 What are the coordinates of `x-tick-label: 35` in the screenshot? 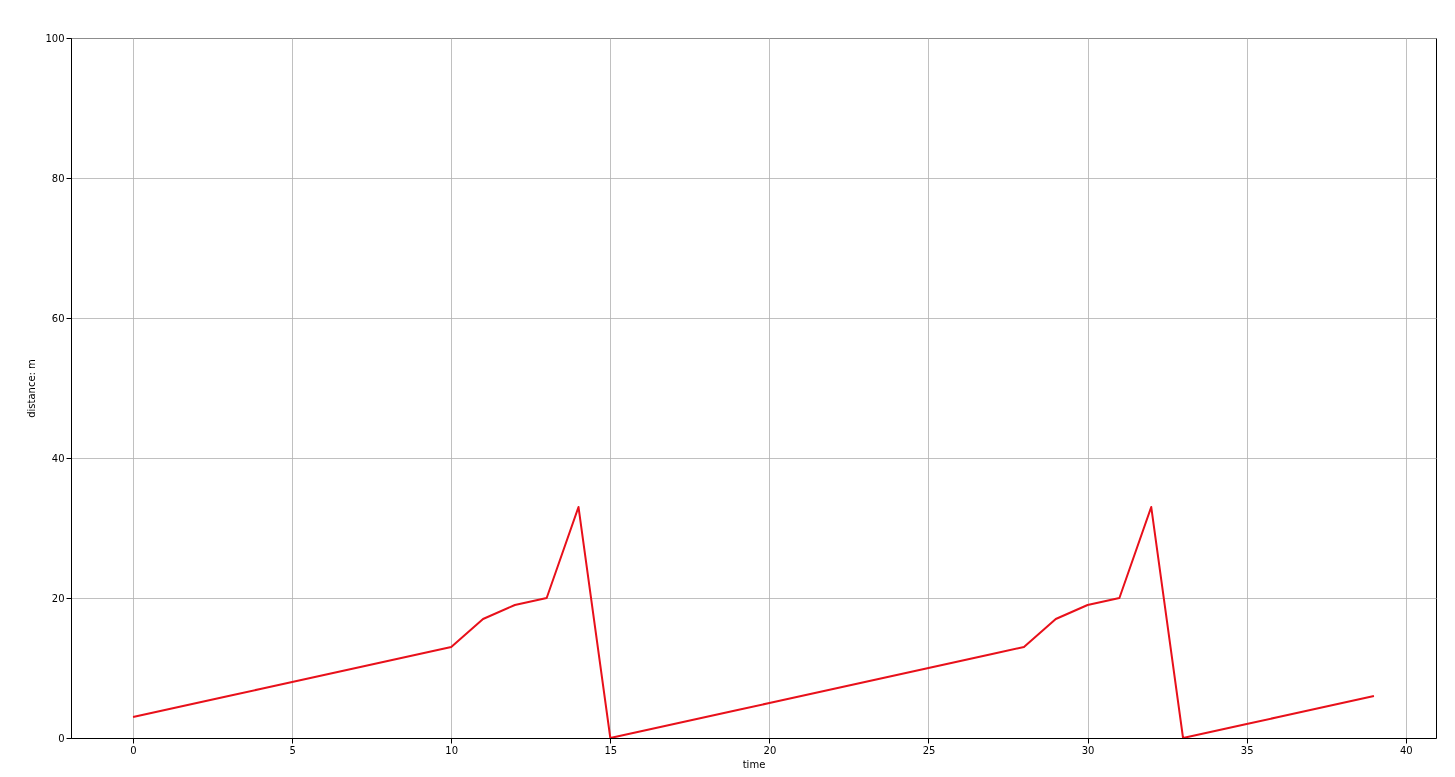 It's located at (1247, 750).